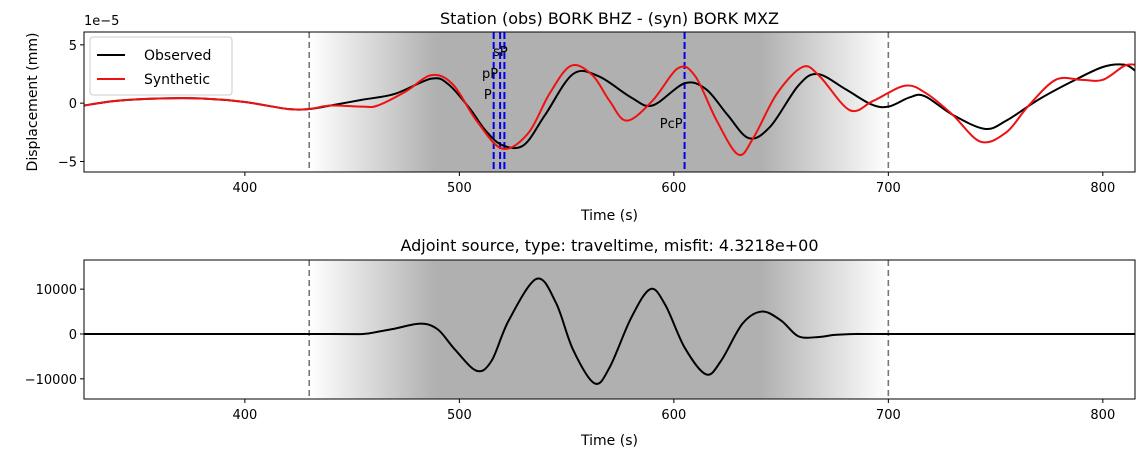 Image resolution: width=1145 pixels, height=457 pixels. I want to click on top-x-ticks: 400 500 600 700 800, so click(673, 184).